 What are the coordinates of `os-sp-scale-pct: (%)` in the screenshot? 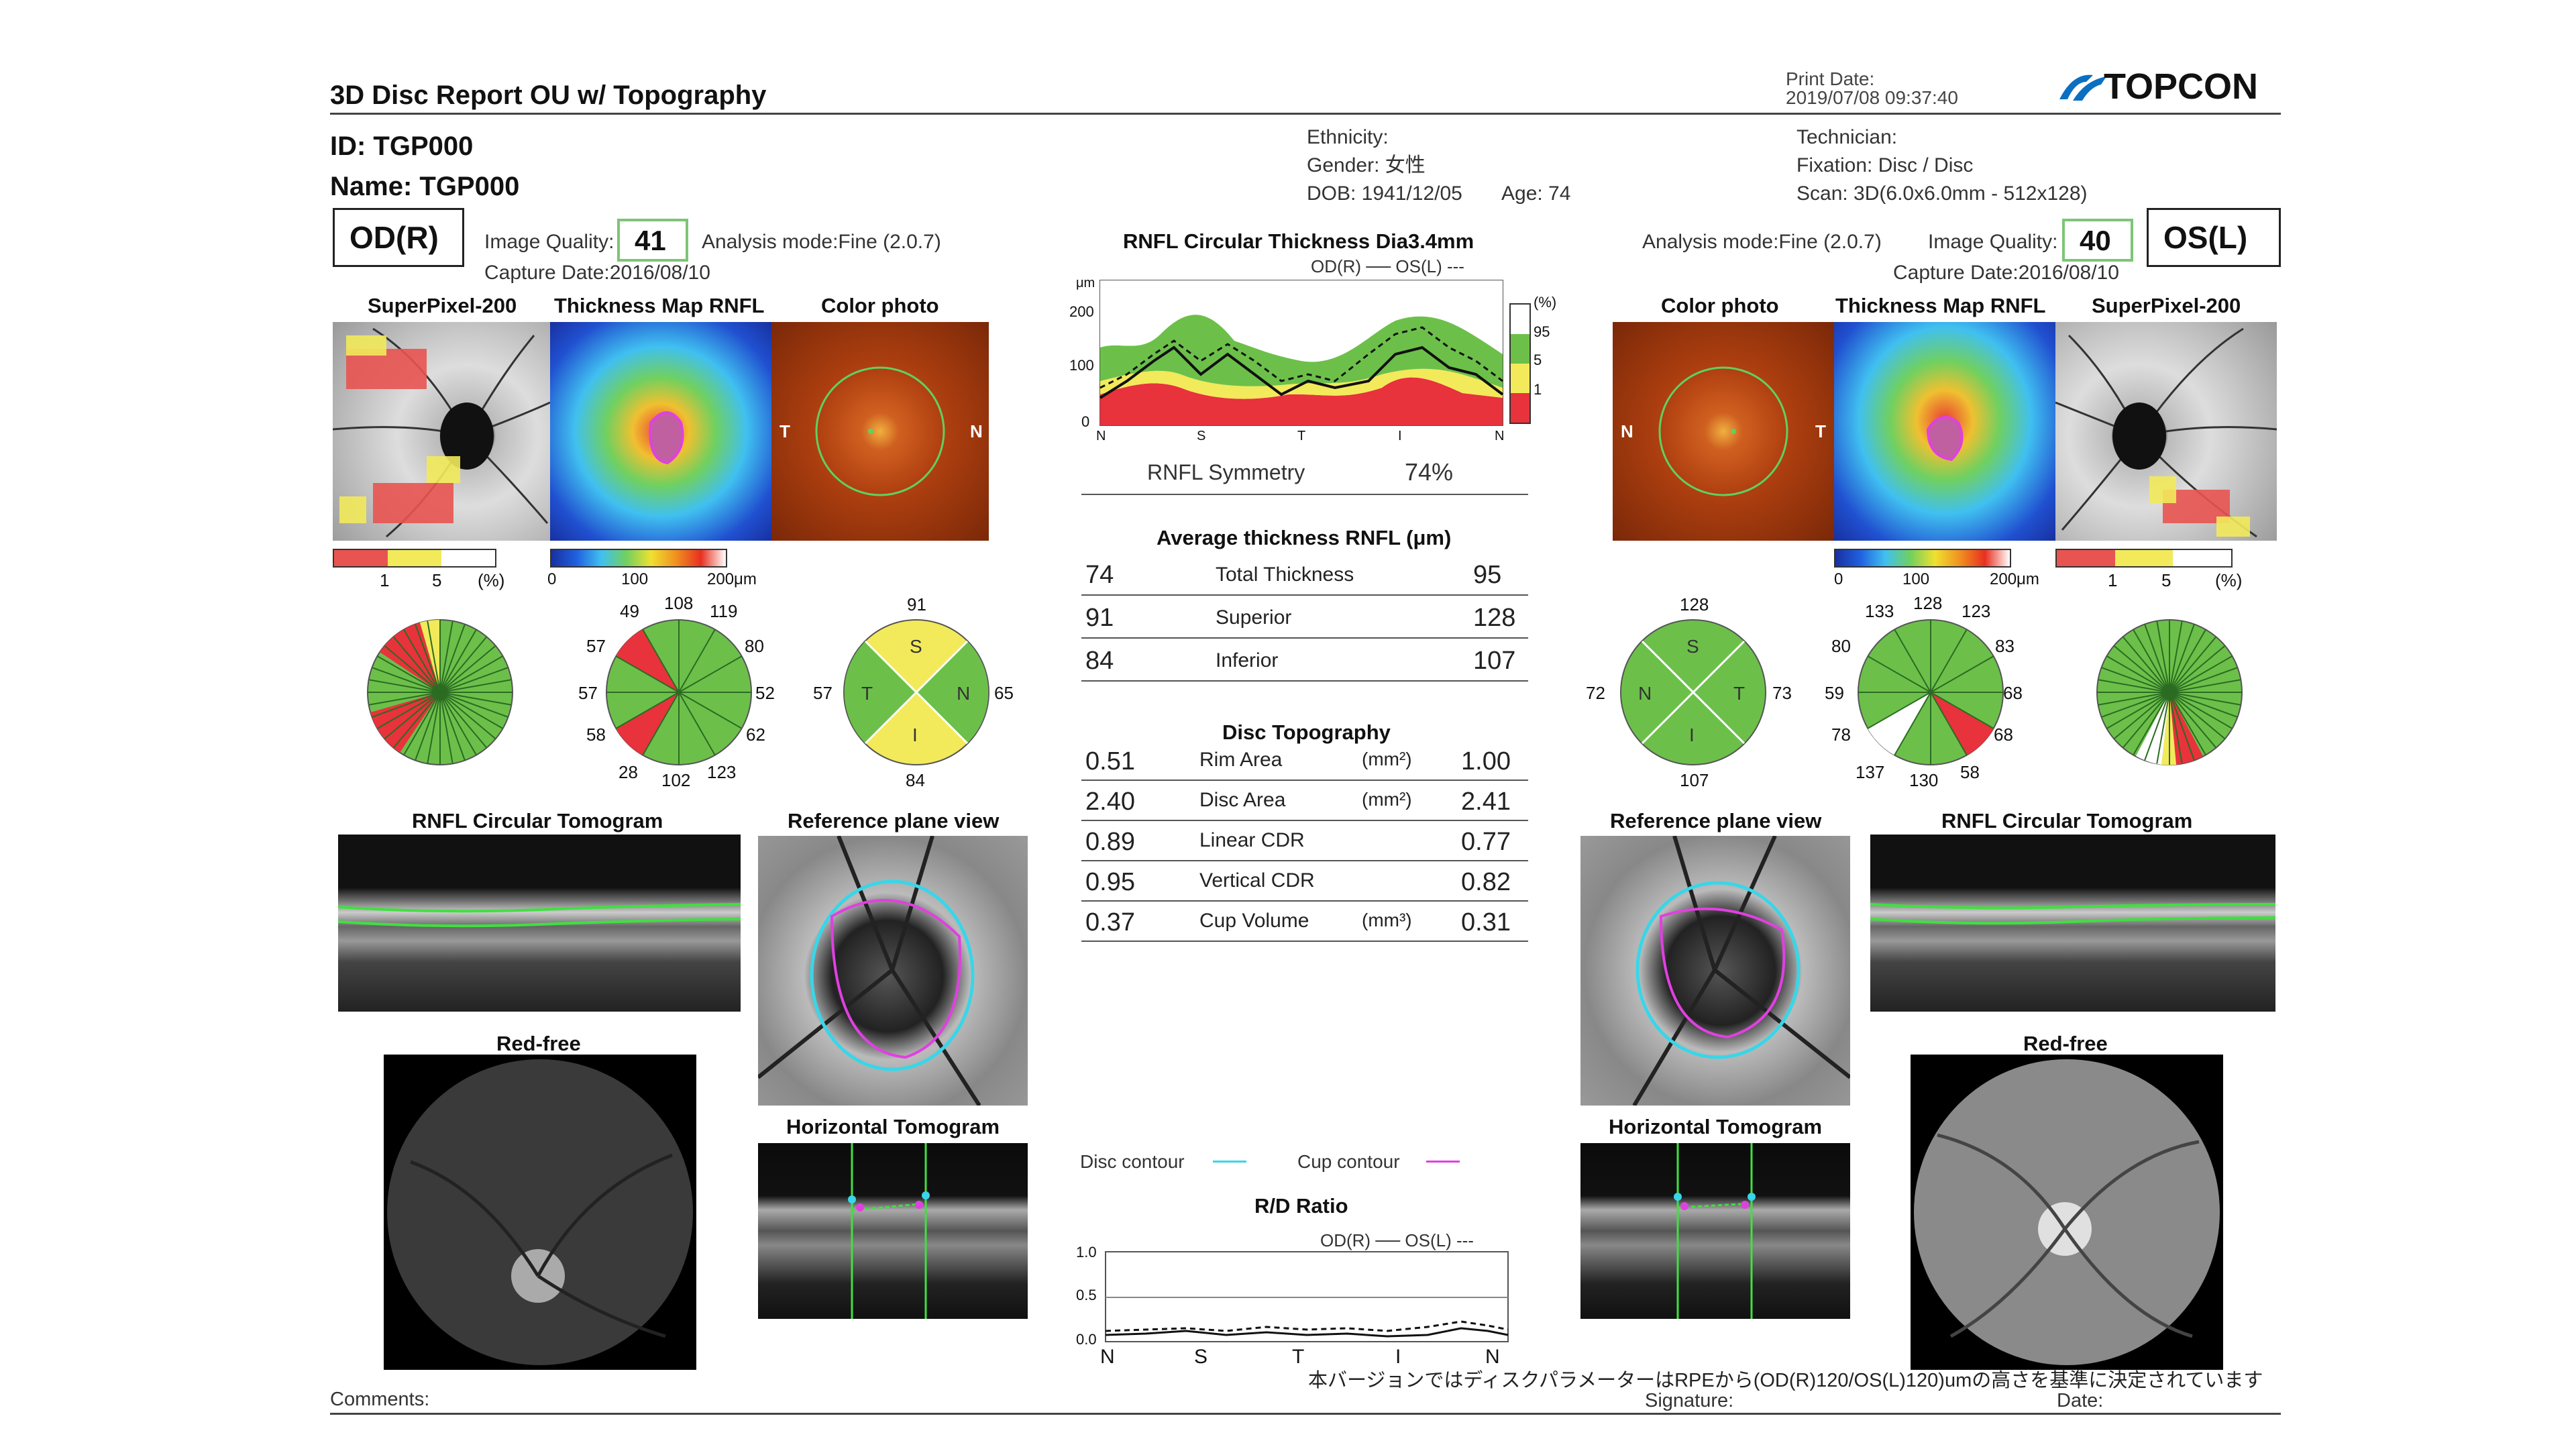 It's located at (2229, 580).